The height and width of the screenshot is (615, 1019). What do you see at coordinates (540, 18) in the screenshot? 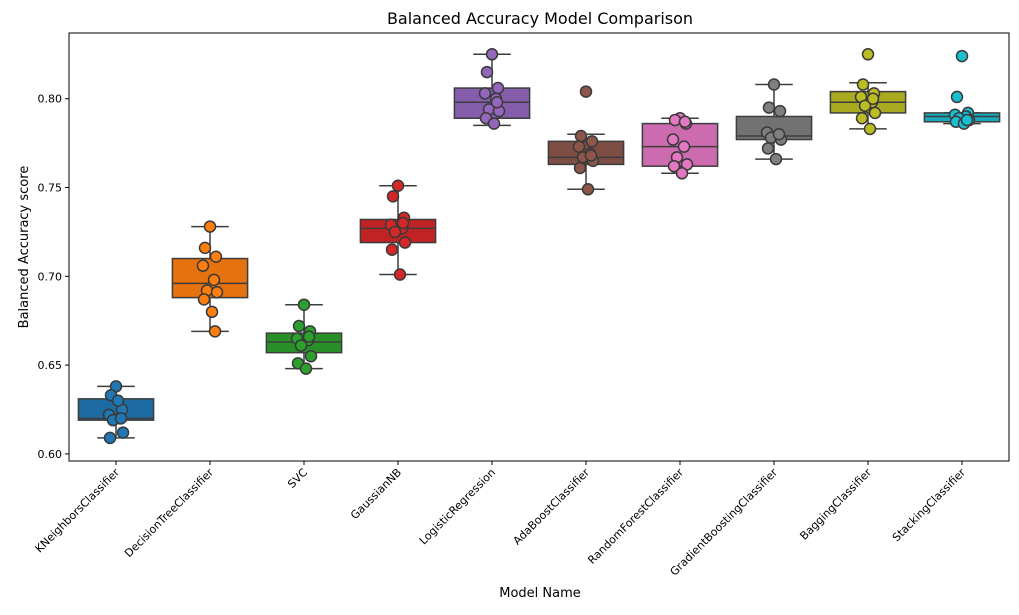
I see `chart-title: Balanced Accuracy Model Comparison` at bounding box center [540, 18].